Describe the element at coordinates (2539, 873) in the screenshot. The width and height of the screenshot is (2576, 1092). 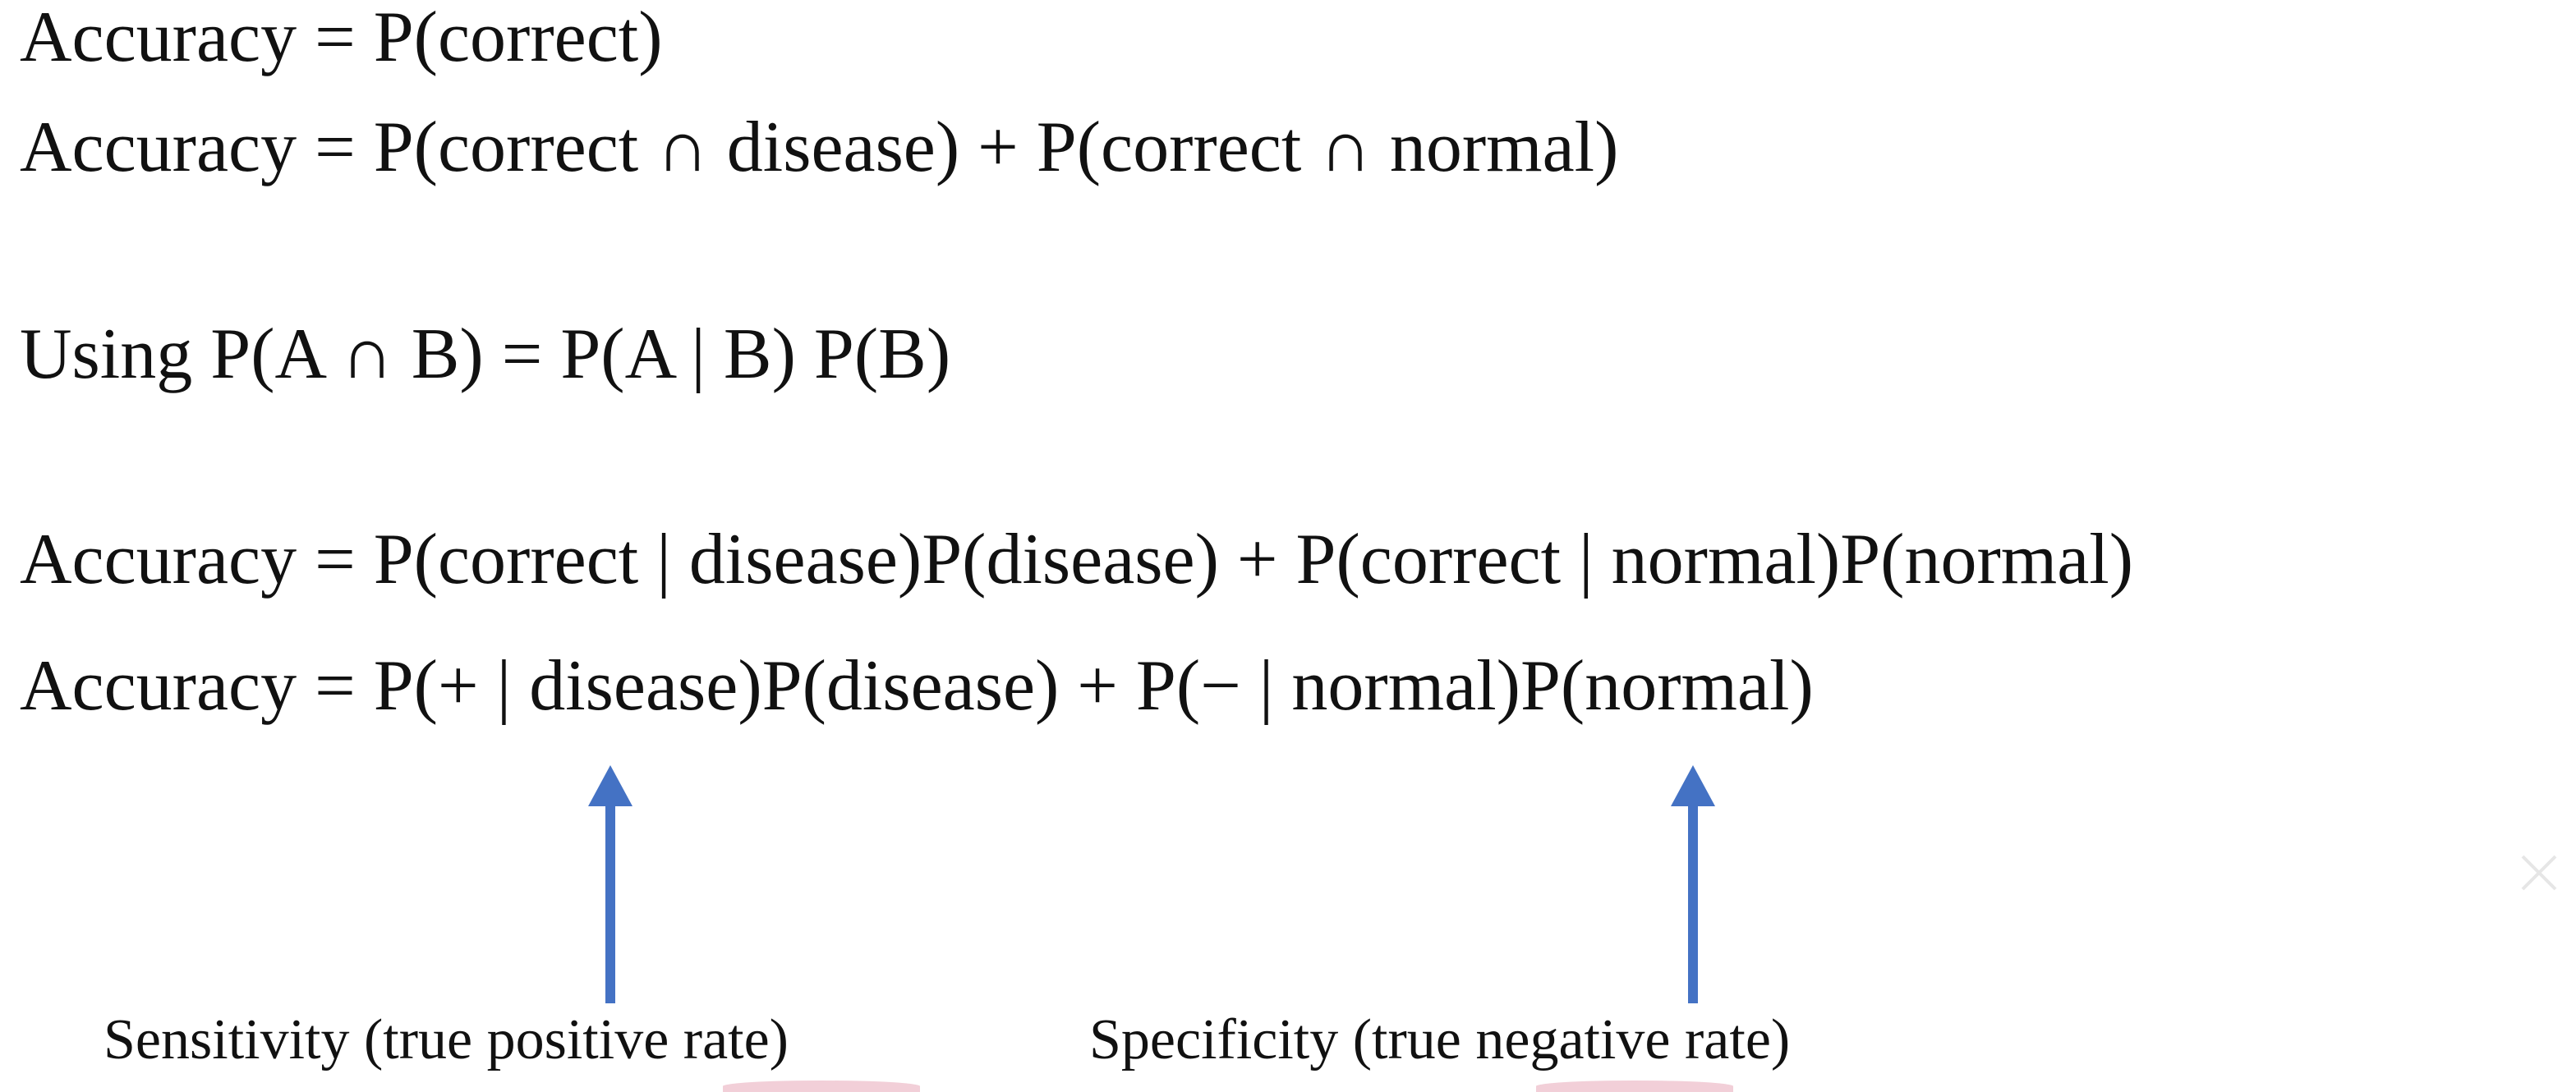
I see `faint-cross-icon` at that location.